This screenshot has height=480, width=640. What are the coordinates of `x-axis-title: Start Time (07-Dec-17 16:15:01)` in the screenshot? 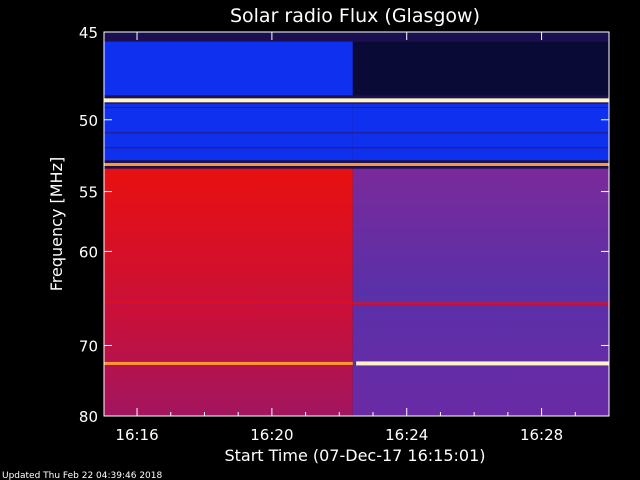 It's located at (354, 455).